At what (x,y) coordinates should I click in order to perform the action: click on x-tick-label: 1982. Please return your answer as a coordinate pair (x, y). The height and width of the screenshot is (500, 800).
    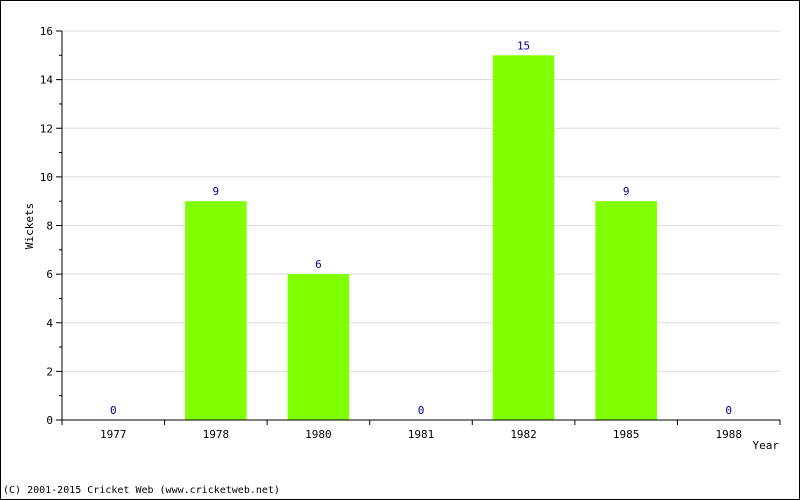
    Looking at the image, I should click on (523, 434).